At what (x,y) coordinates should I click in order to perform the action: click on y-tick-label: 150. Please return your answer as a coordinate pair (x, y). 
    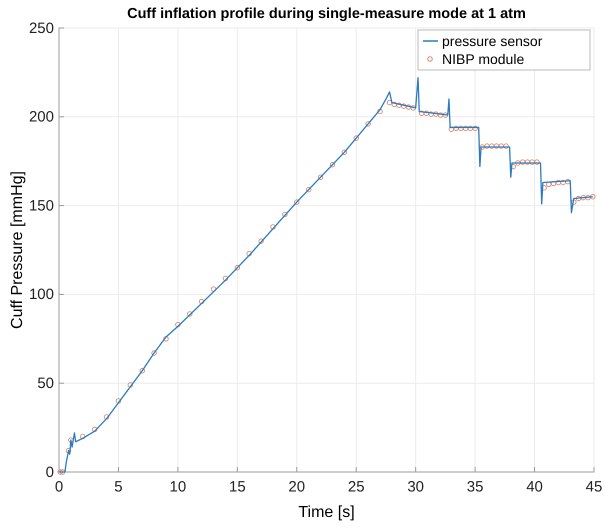
    Looking at the image, I should click on (41, 205).